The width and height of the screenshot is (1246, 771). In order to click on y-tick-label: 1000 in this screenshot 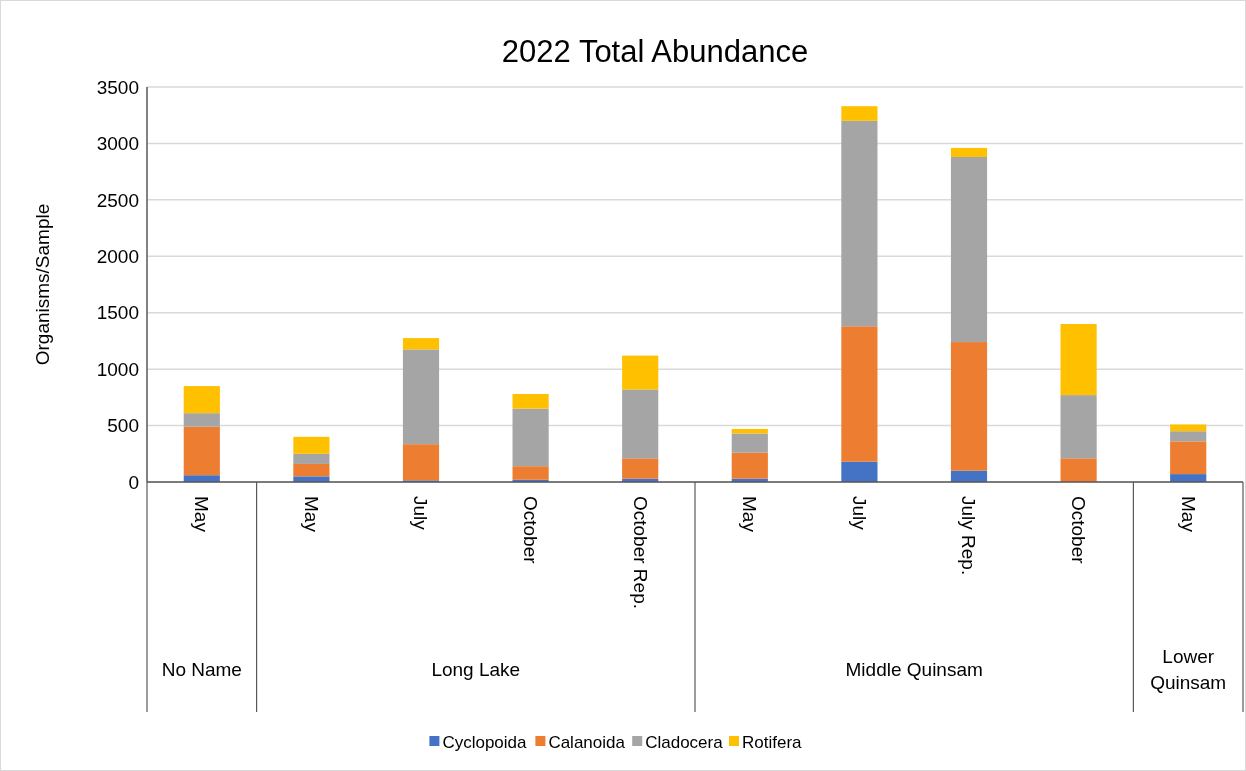, I will do `click(117, 369)`.